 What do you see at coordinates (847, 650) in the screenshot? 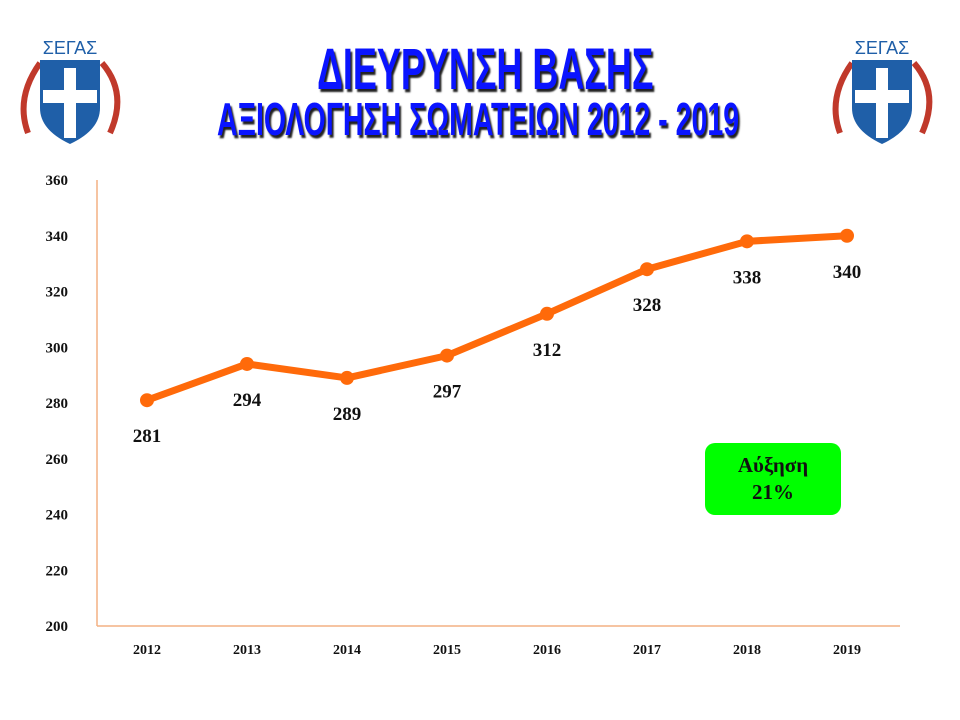
I see `x-tick-label: 2019` at bounding box center [847, 650].